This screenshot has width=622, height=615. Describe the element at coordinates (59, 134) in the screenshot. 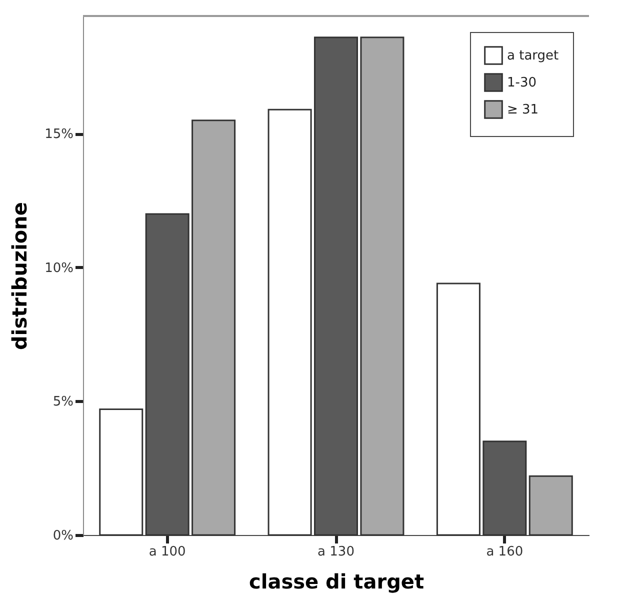

I see `y-tick-label: 15%` at that location.